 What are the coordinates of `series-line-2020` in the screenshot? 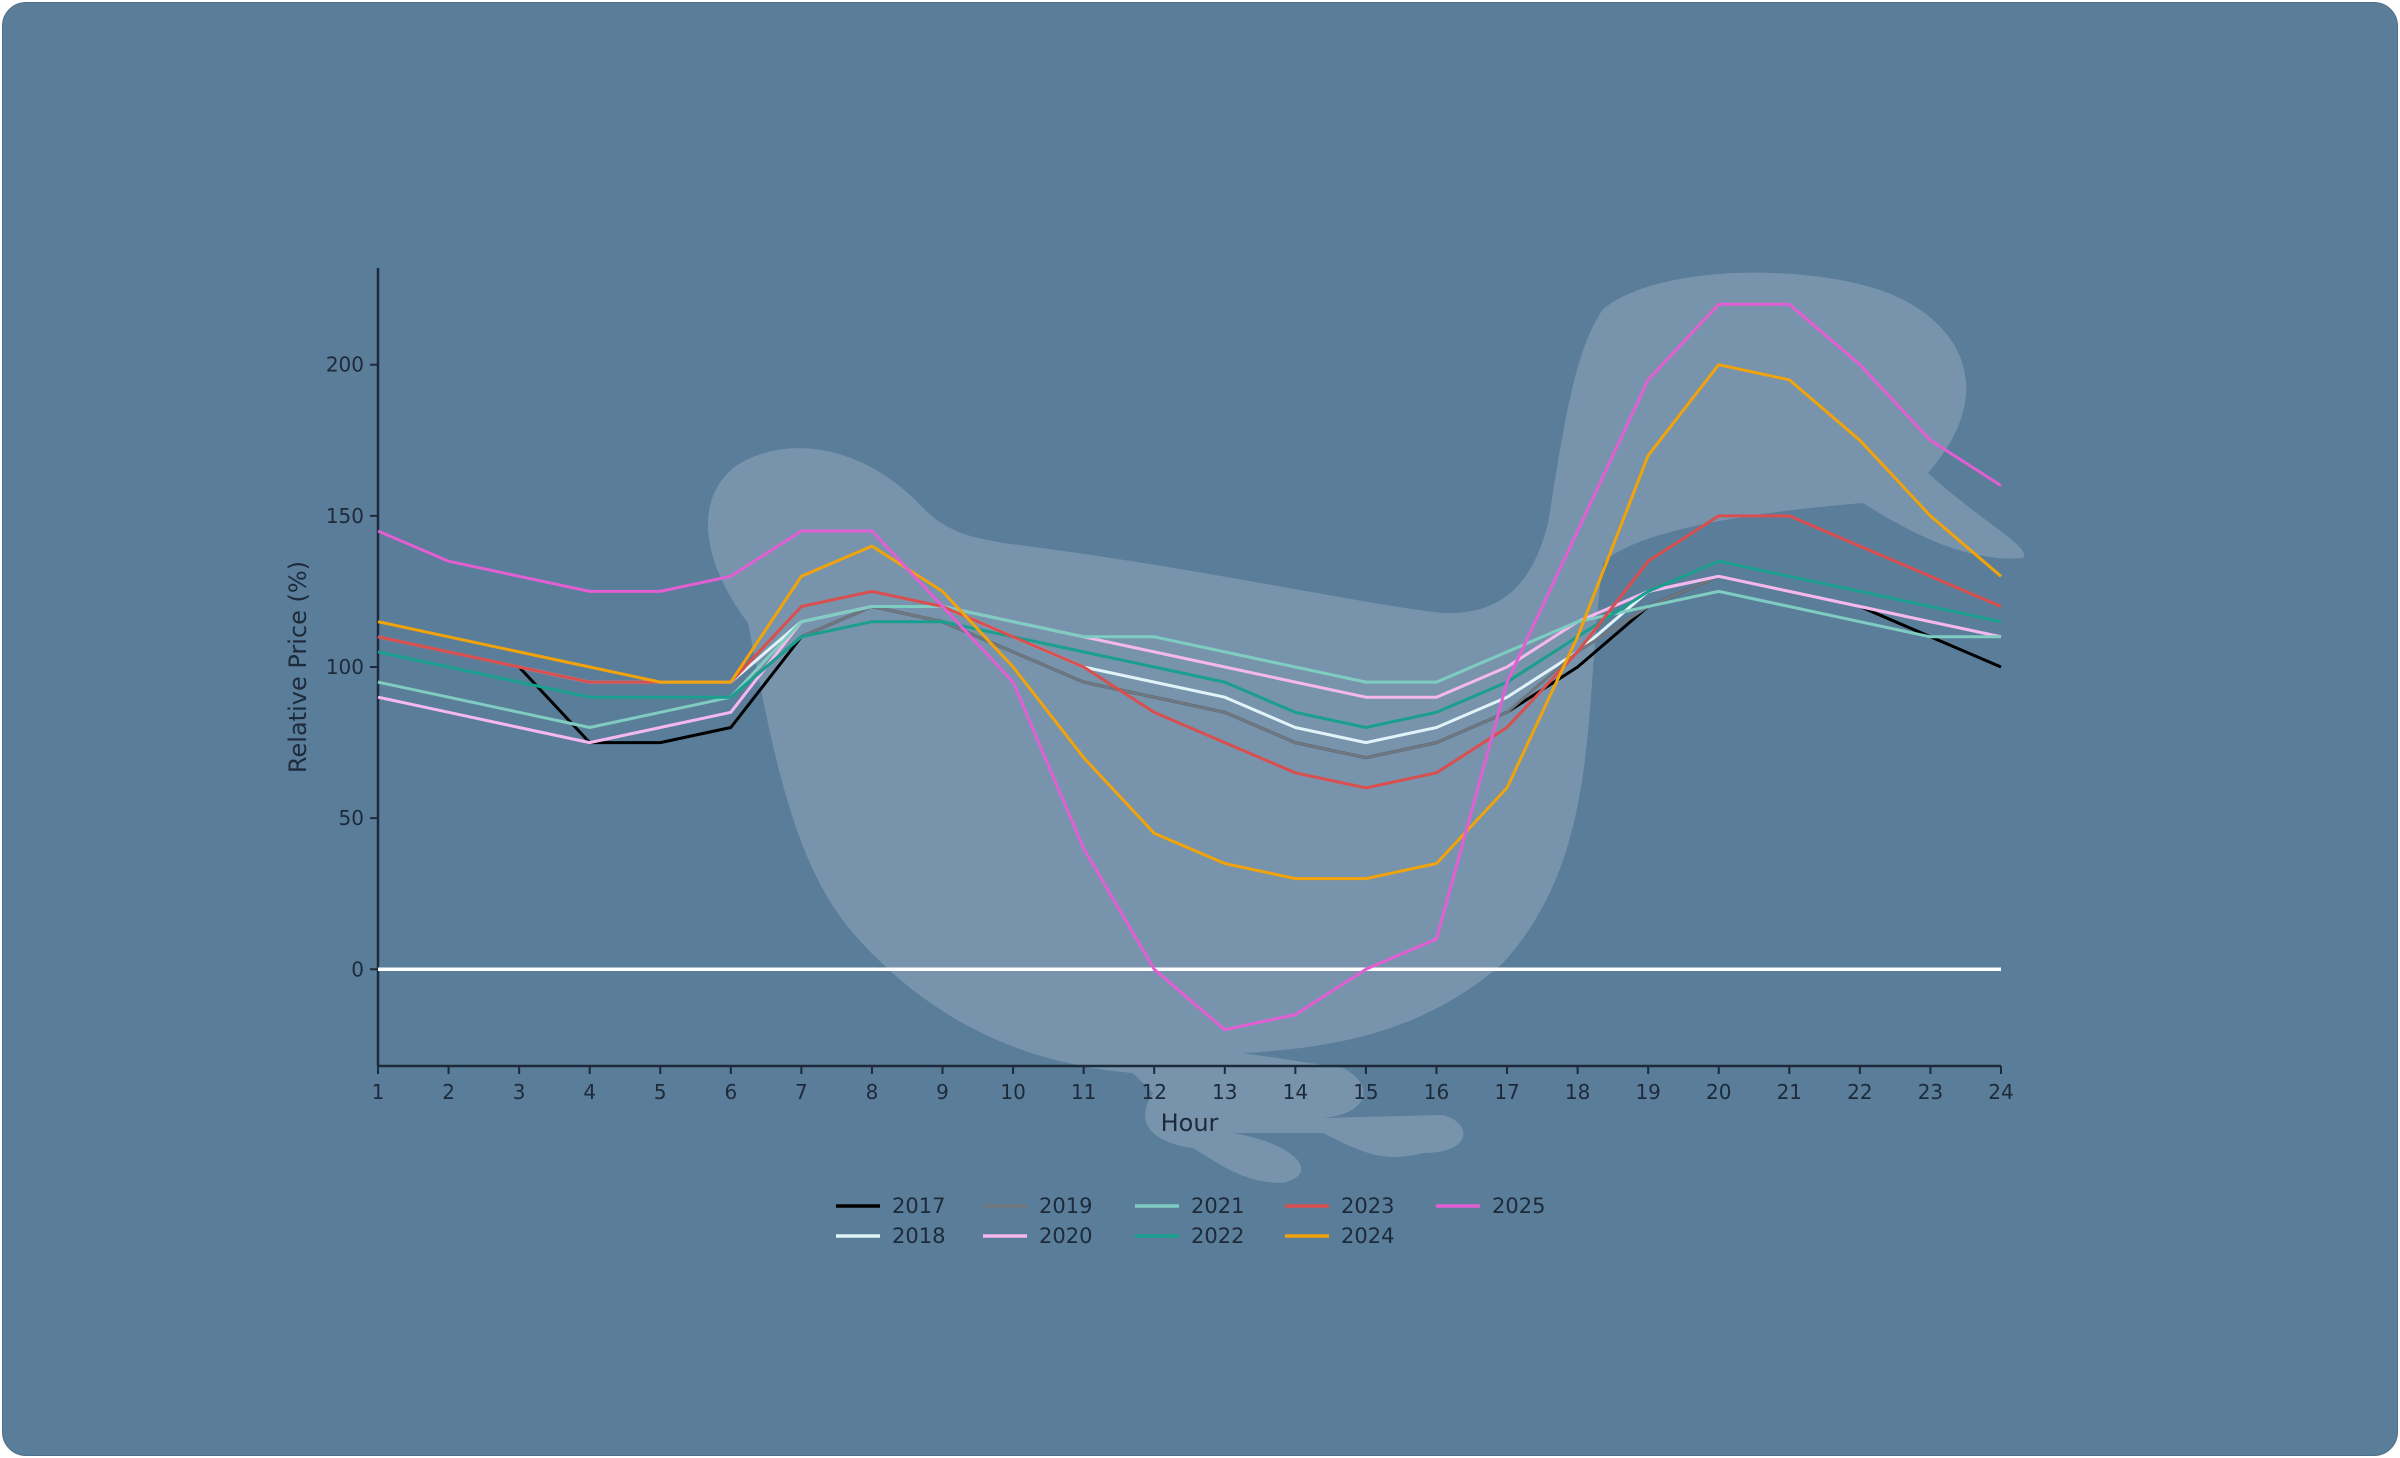 It's located at (1189, 659).